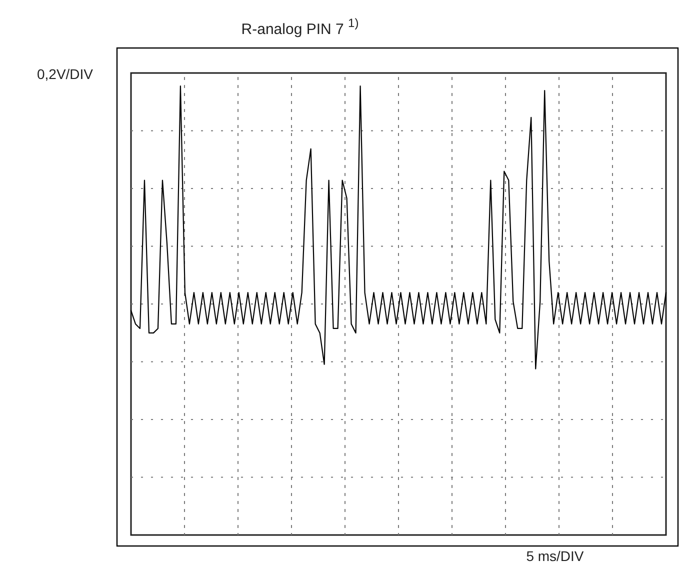 This screenshot has height=572, width=680. Describe the element at coordinates (555, 556) in the screenshot. I see `x-axis-title: 5 ms/DIV` at that location.